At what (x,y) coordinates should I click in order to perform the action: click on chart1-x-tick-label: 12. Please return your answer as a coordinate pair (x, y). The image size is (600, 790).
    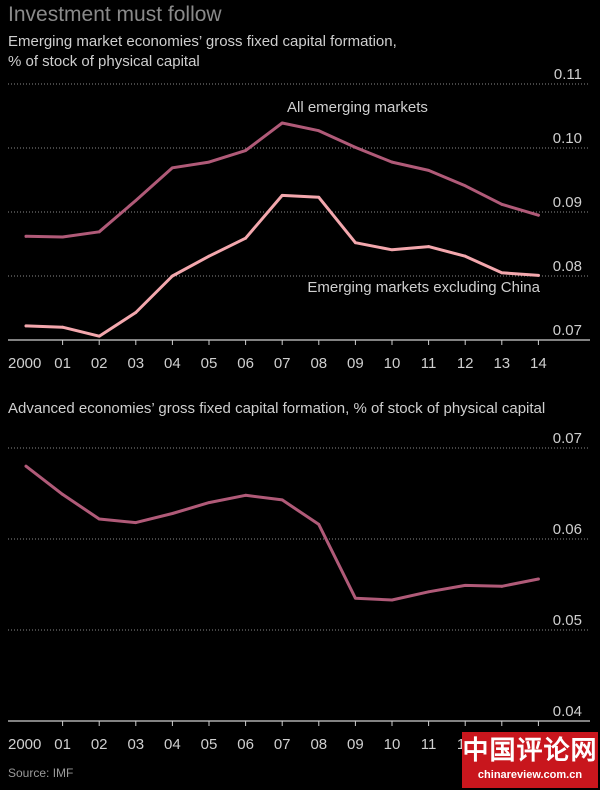
    Looking at the image, I should click on (465, 363).